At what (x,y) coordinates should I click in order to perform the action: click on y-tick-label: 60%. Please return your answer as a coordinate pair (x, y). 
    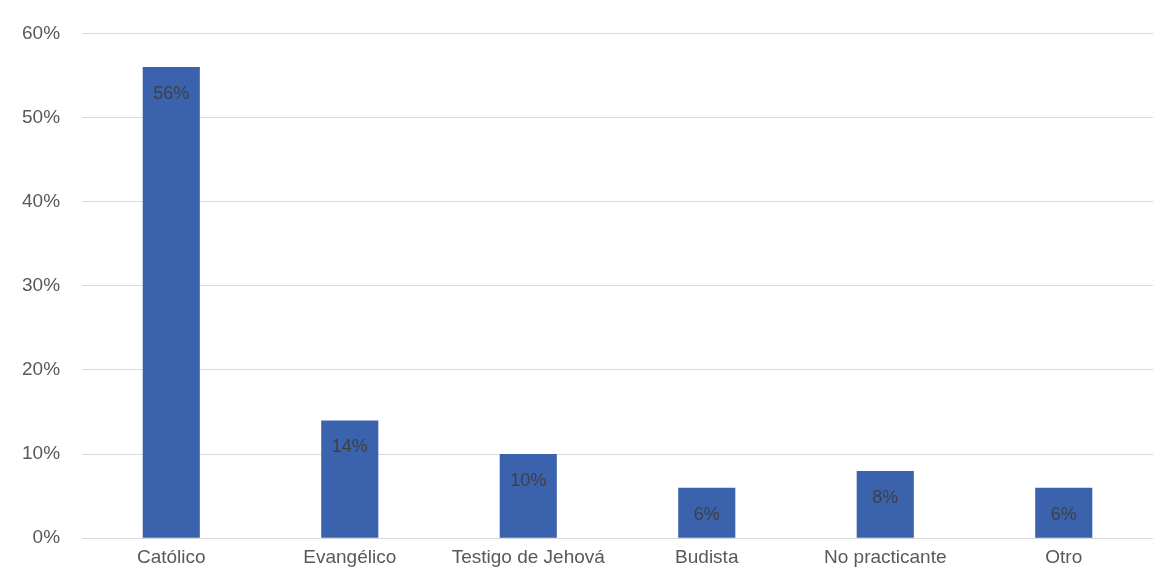
    Looking at the image, I should click on (41, 32).